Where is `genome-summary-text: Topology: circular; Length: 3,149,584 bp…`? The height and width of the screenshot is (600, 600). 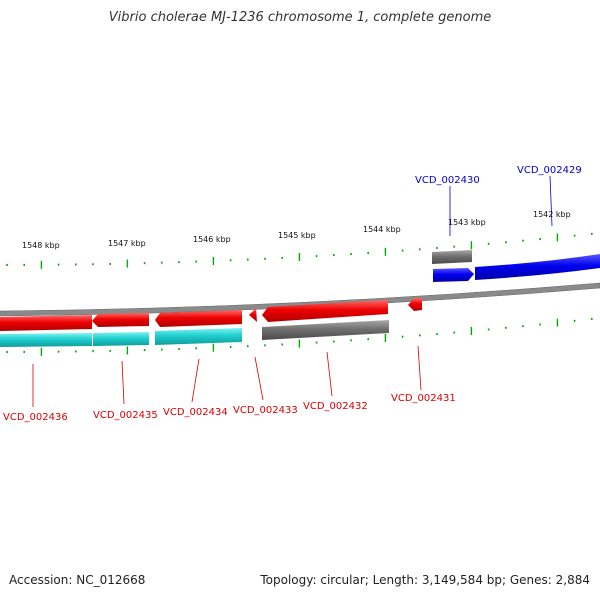 genome-summary-text: Topology: circular; Length: 3,149,584 bp… is located at coordinates (425, 580).